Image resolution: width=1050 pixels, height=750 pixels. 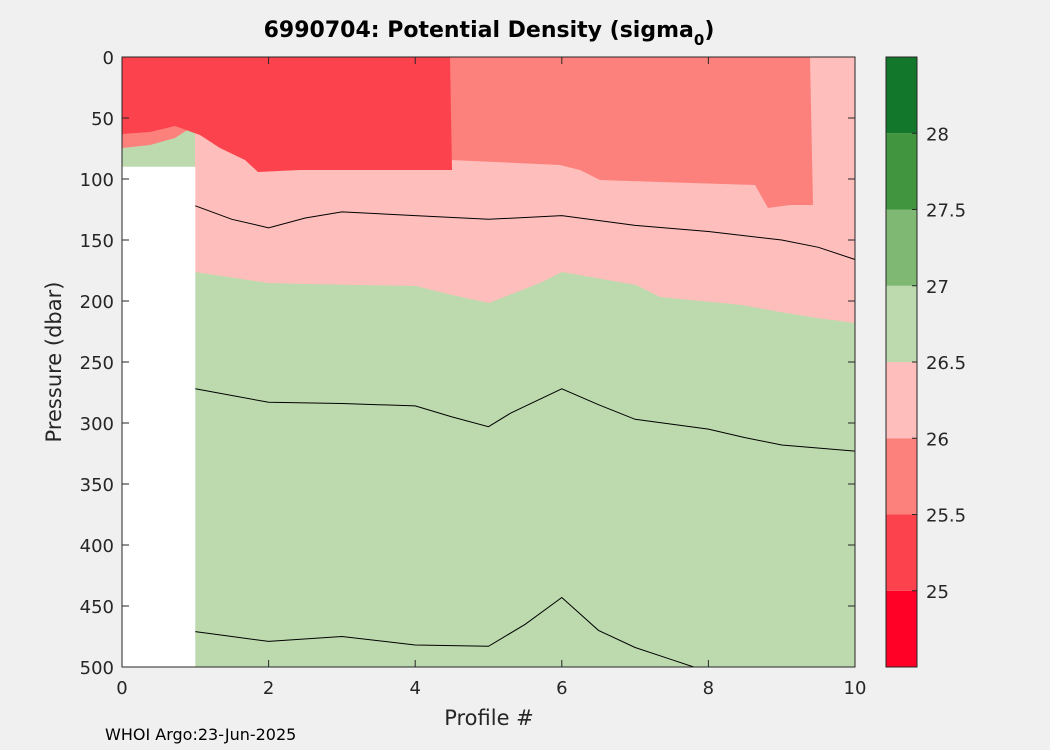 What do you see at coordinates (489, 33) in the screenshot?
I see `chart-title: 6990704: Potential Density (sigma0)` at bounding box center [489, 33].